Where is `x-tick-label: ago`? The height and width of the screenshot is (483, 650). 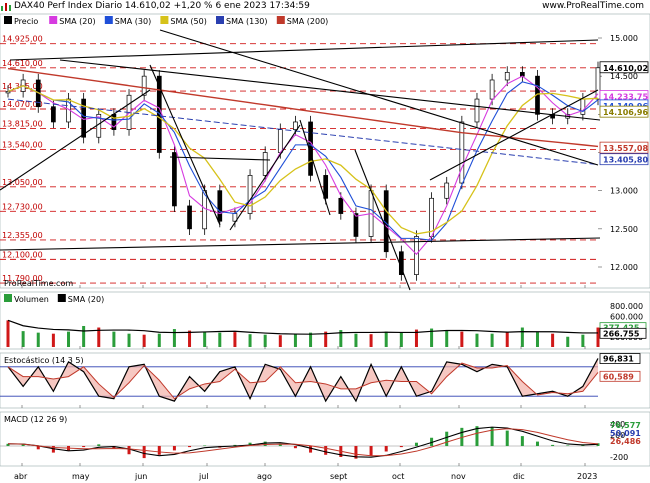
x-tick-label: ago is located at coordinates (264, 476).